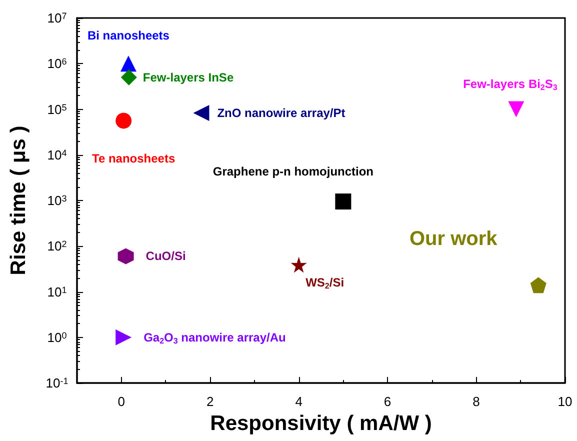 This screenshot has height=441, width=577. Describe the element at coordinates (453, 239) in the screenshot. I see `text: Our work` at that location.